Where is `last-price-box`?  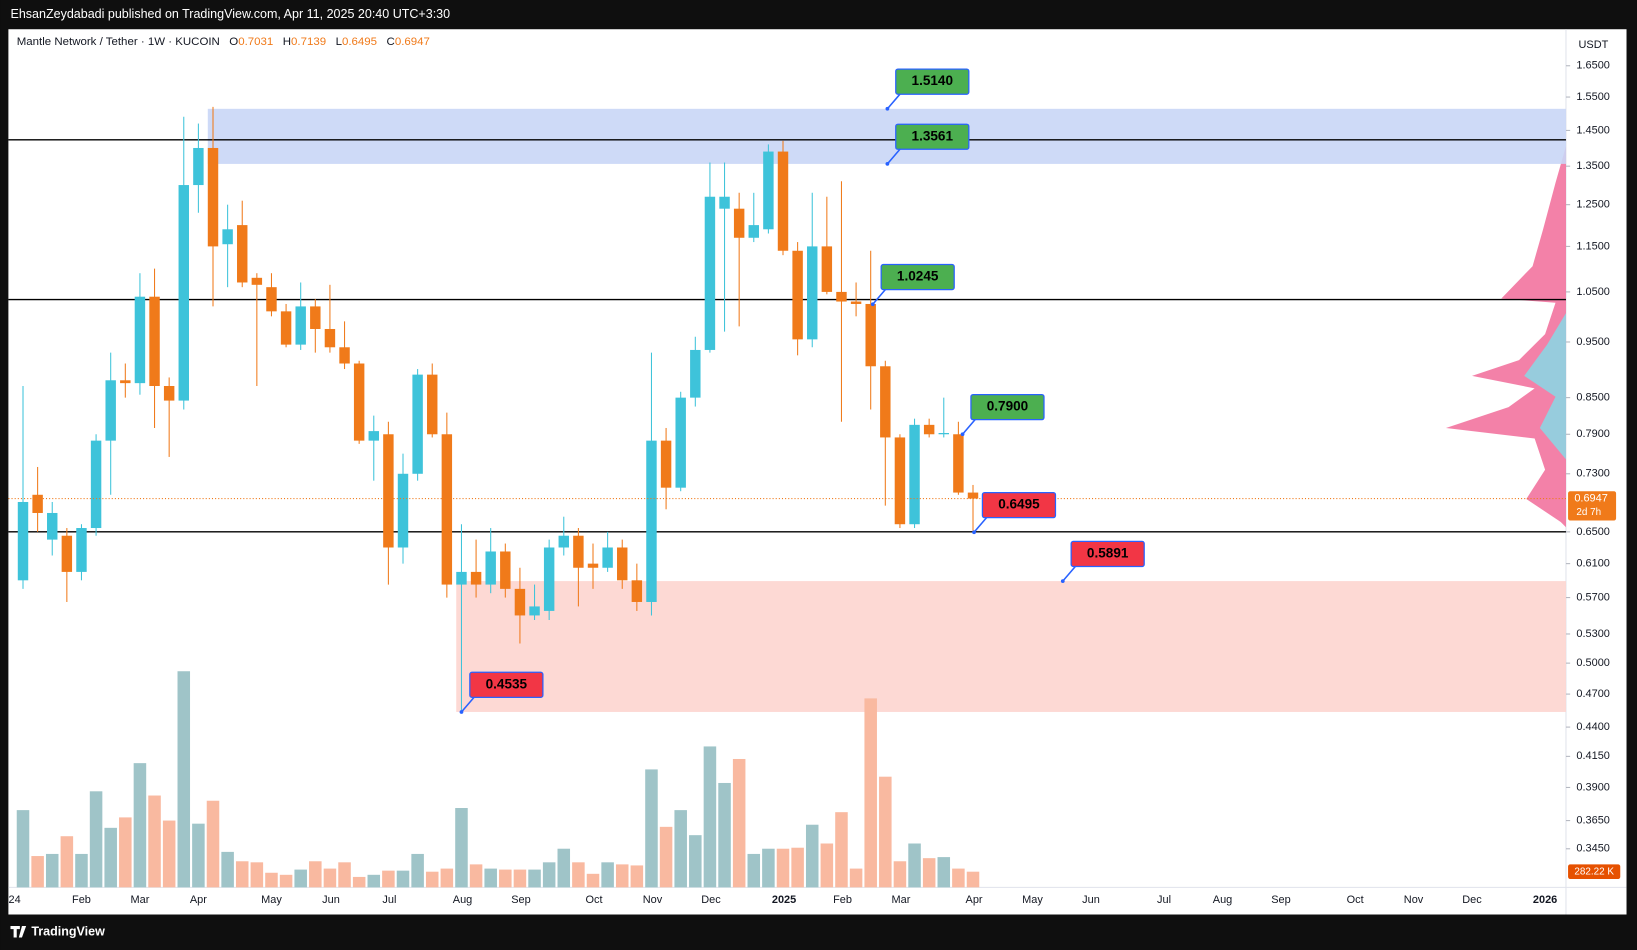 last-price-box is located at coordinates (1592, 506).